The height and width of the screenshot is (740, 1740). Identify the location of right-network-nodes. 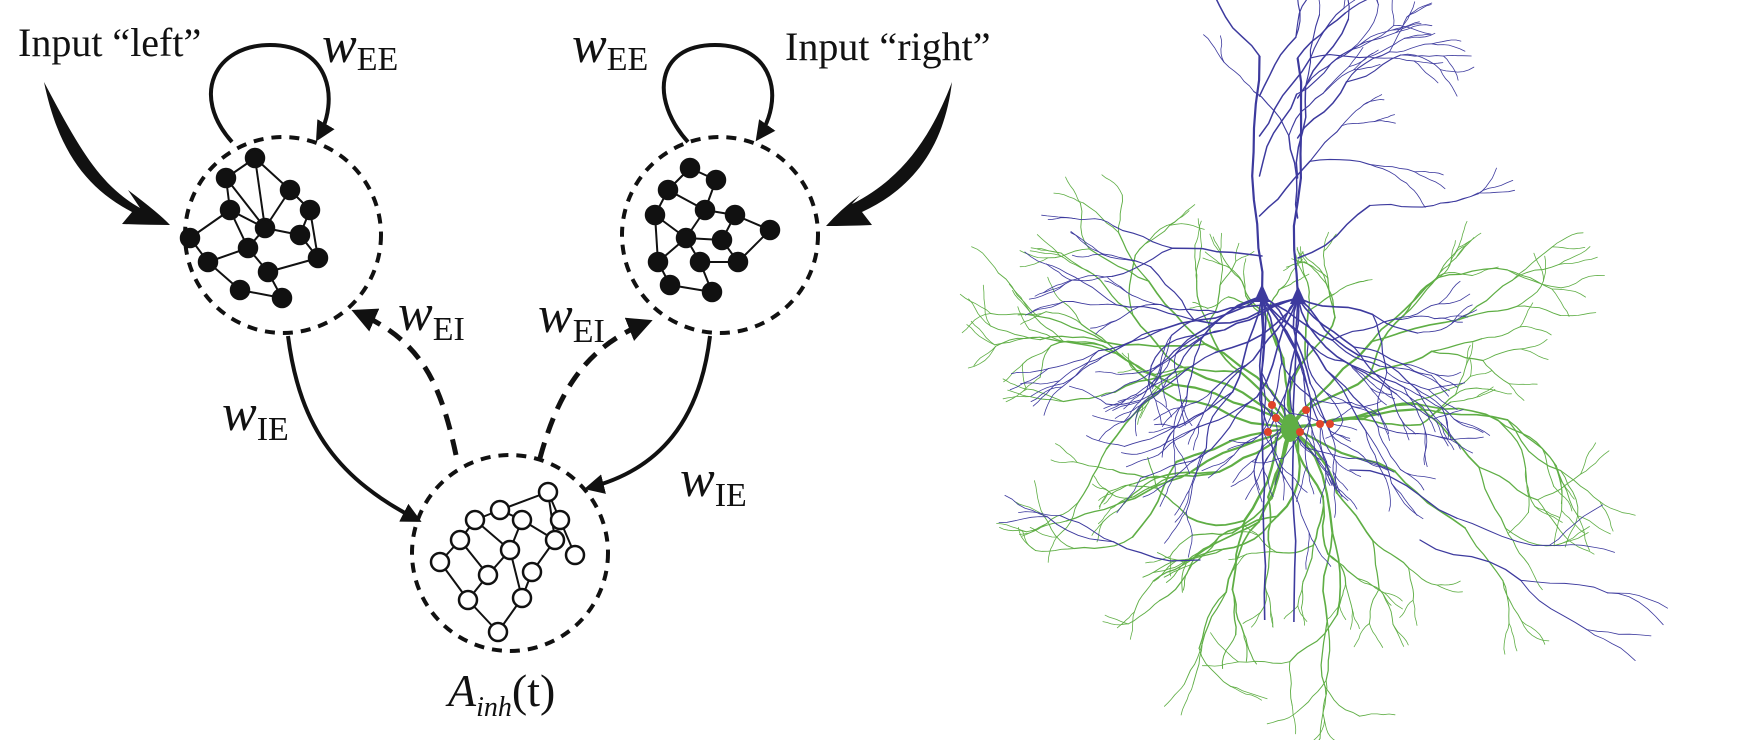
(712, 230).